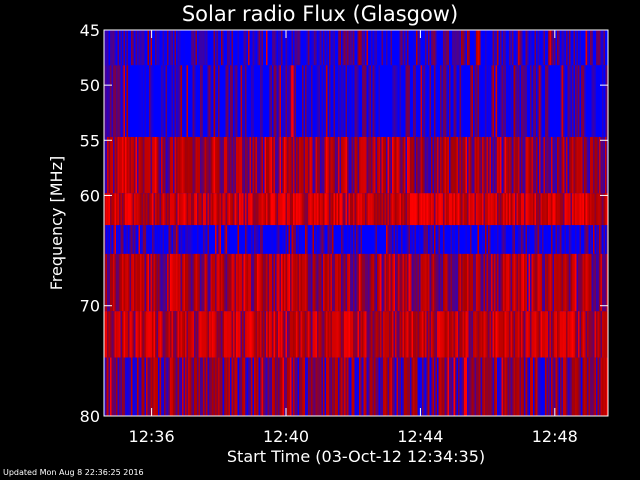 The image size is (640, 480). I want to click on updated-timestamp: Updated Mon Aug 8 22:36:25 2016, so click(73, 472).